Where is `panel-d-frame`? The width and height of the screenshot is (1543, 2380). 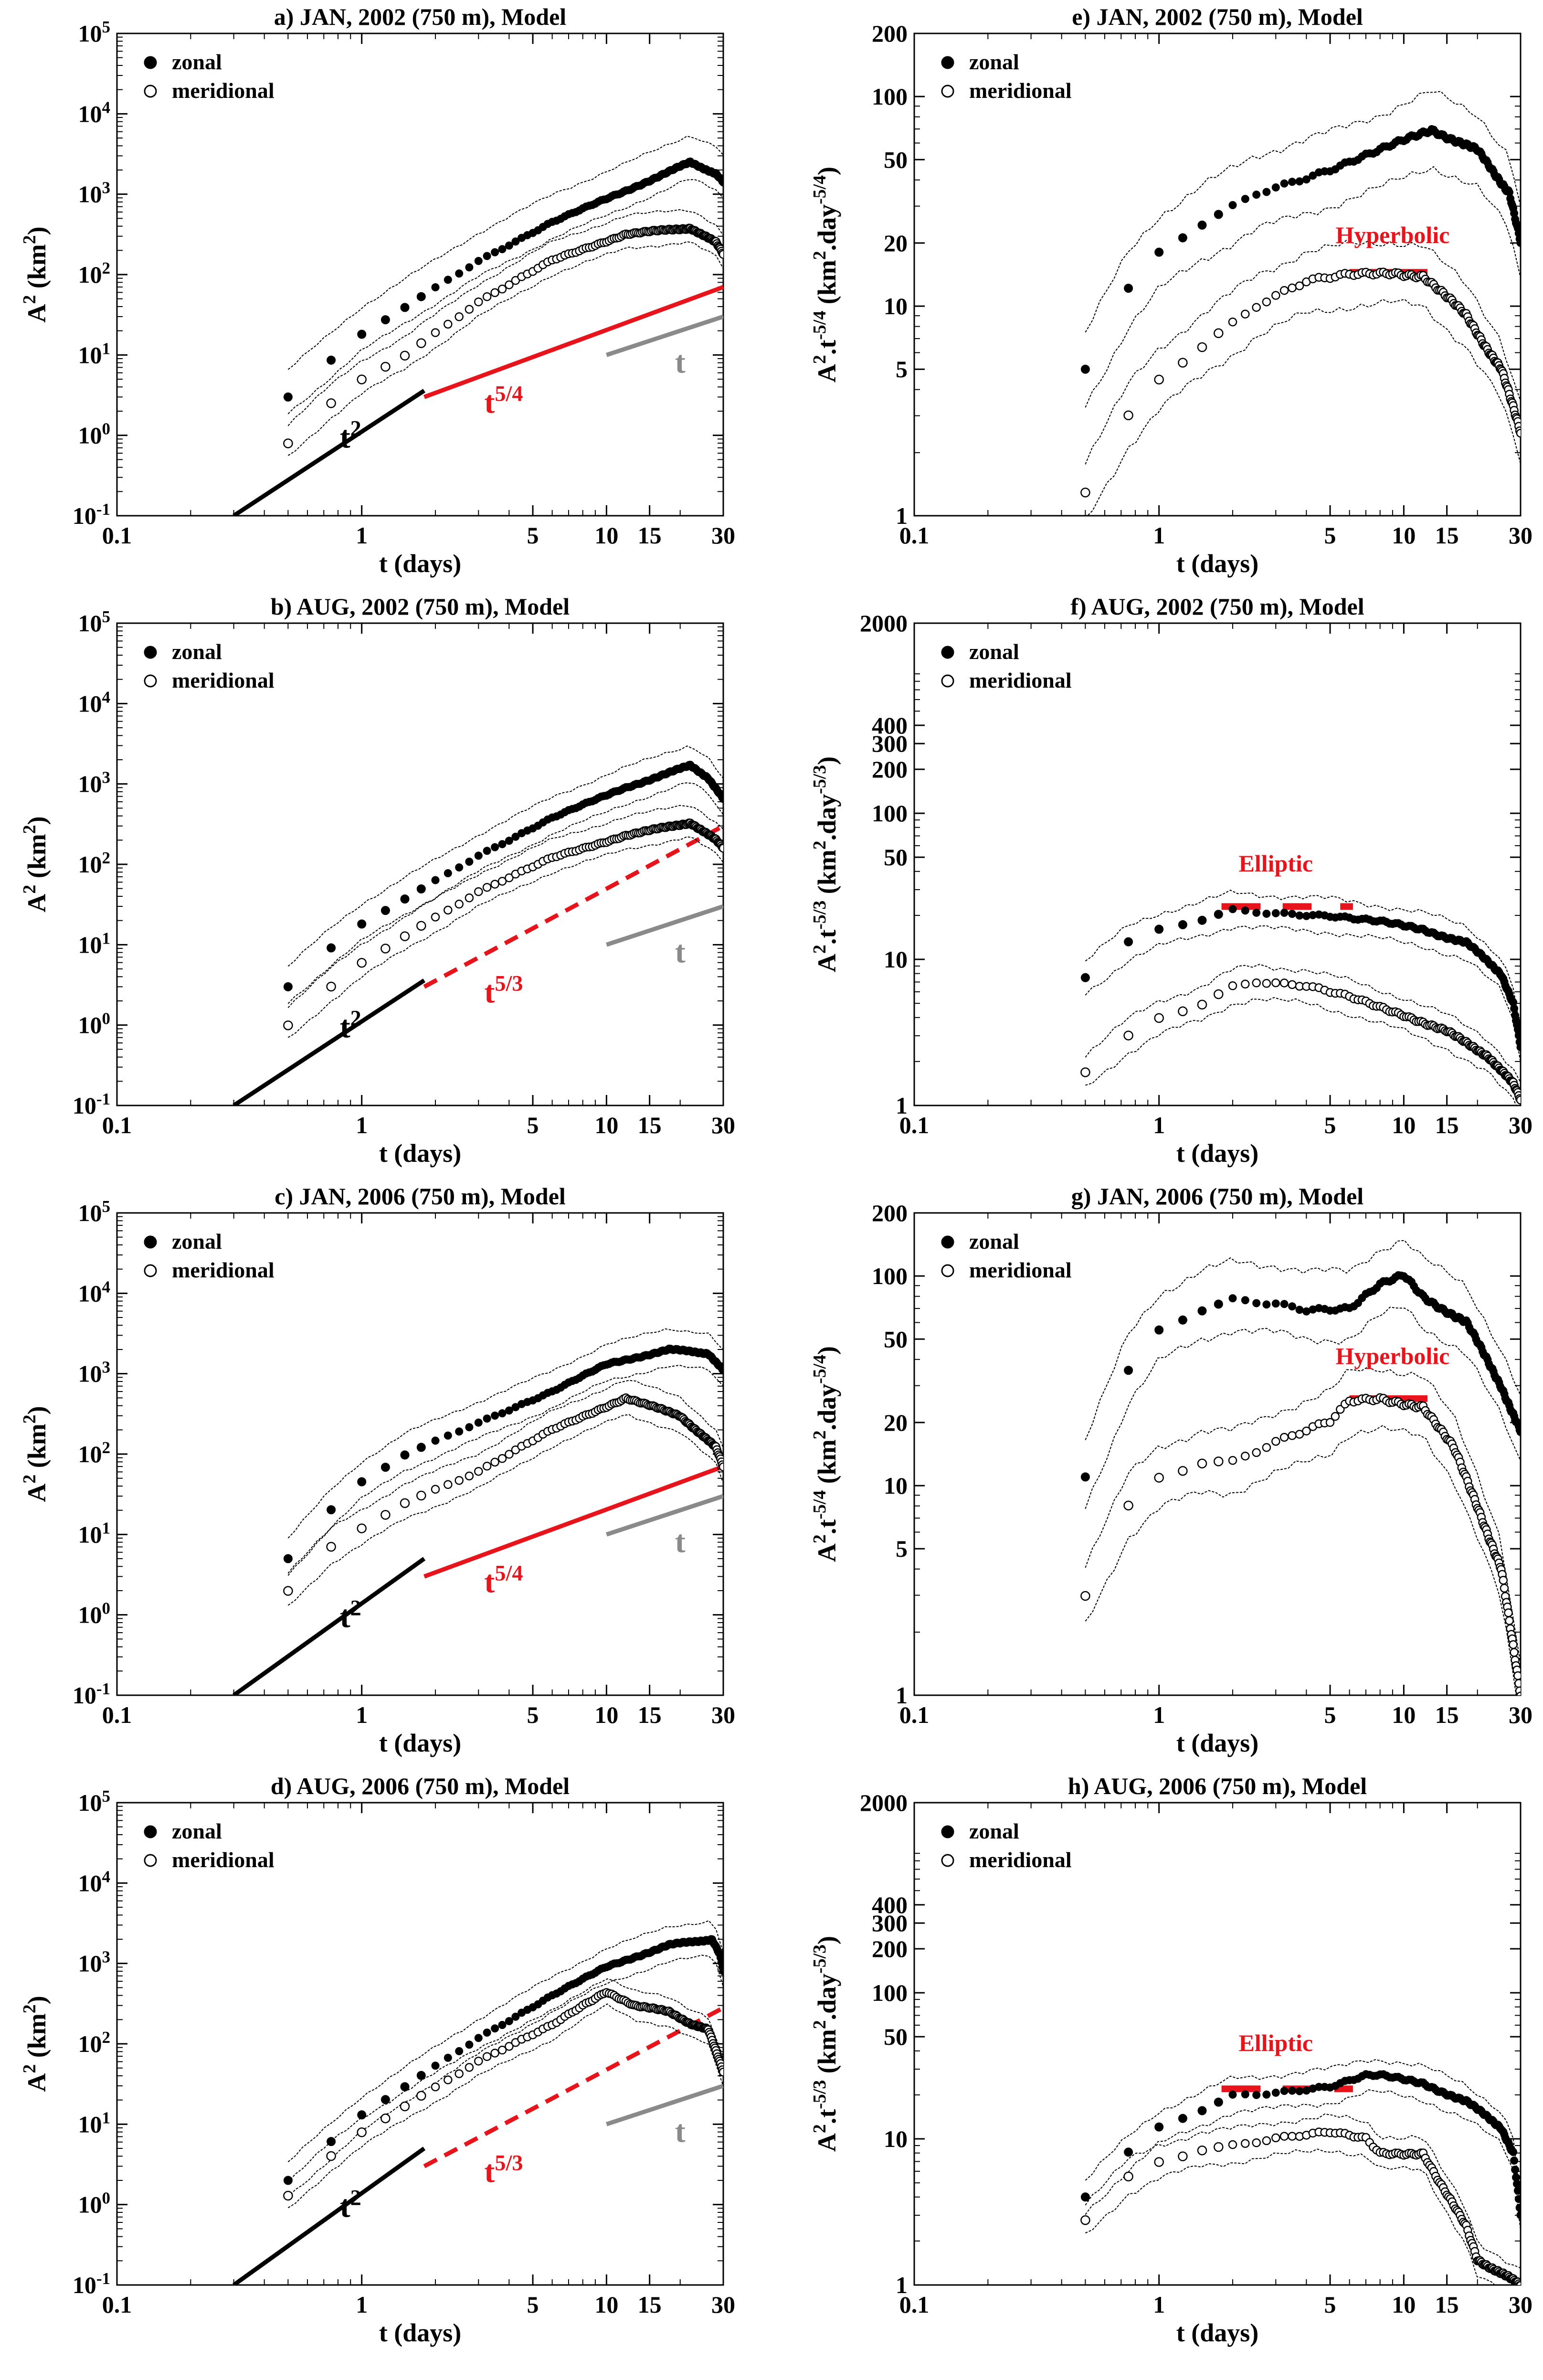 panel-d-frame is located at coordinates (420, 2044).